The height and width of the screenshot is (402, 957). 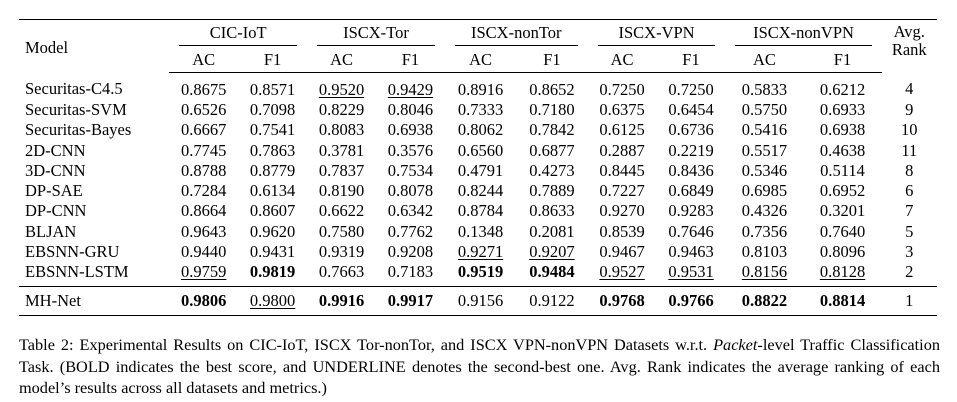 I want to click on score-cell: 0.4273, so click(x=551, y=170).